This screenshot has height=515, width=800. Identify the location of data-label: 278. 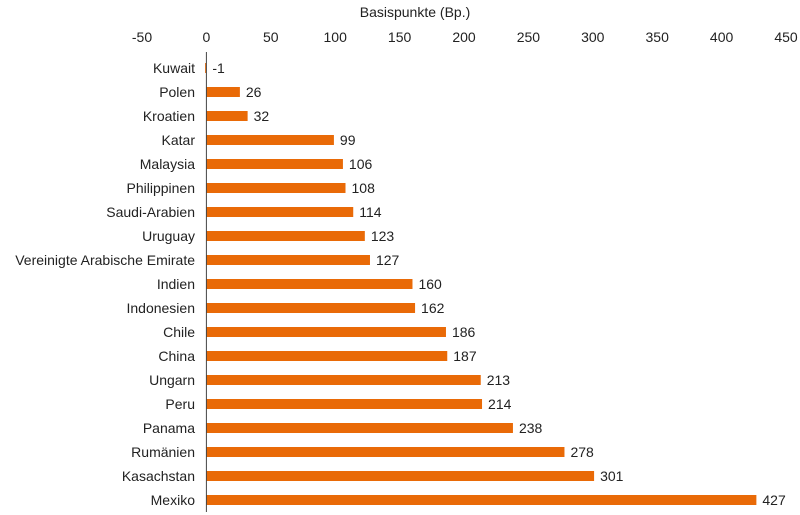
(582, 452).